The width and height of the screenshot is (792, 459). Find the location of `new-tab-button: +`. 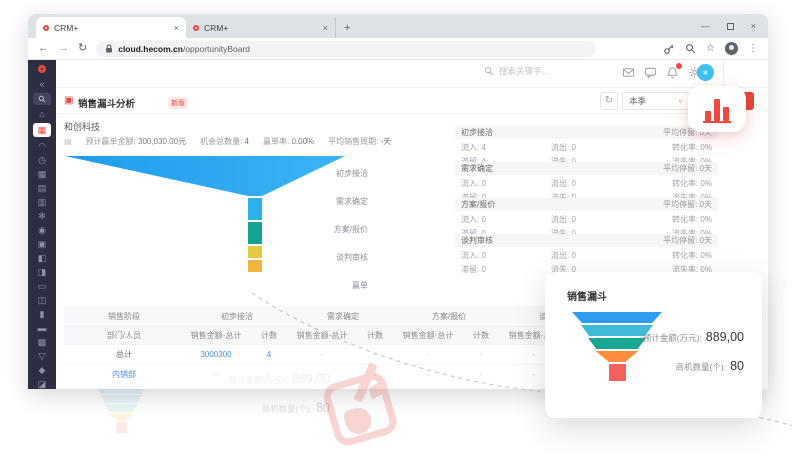

new-tab-button: + is located at coordinates (347, 28).